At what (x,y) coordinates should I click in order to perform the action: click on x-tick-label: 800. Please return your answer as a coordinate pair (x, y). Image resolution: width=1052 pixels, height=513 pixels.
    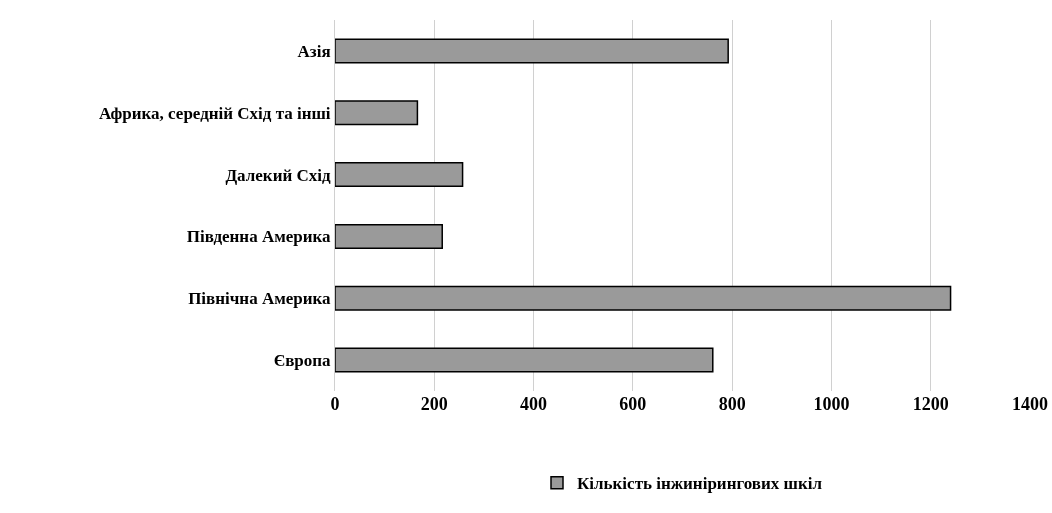
    Looking at the image, I should click on (732, 404).